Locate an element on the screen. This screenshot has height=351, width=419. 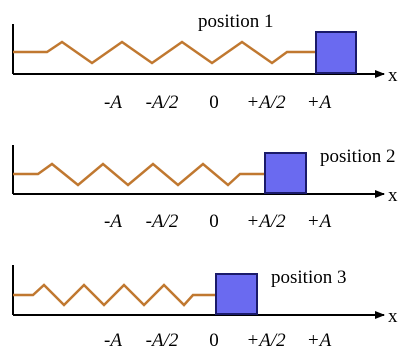
position-label: position 1 is located at coordinates (235, 21).